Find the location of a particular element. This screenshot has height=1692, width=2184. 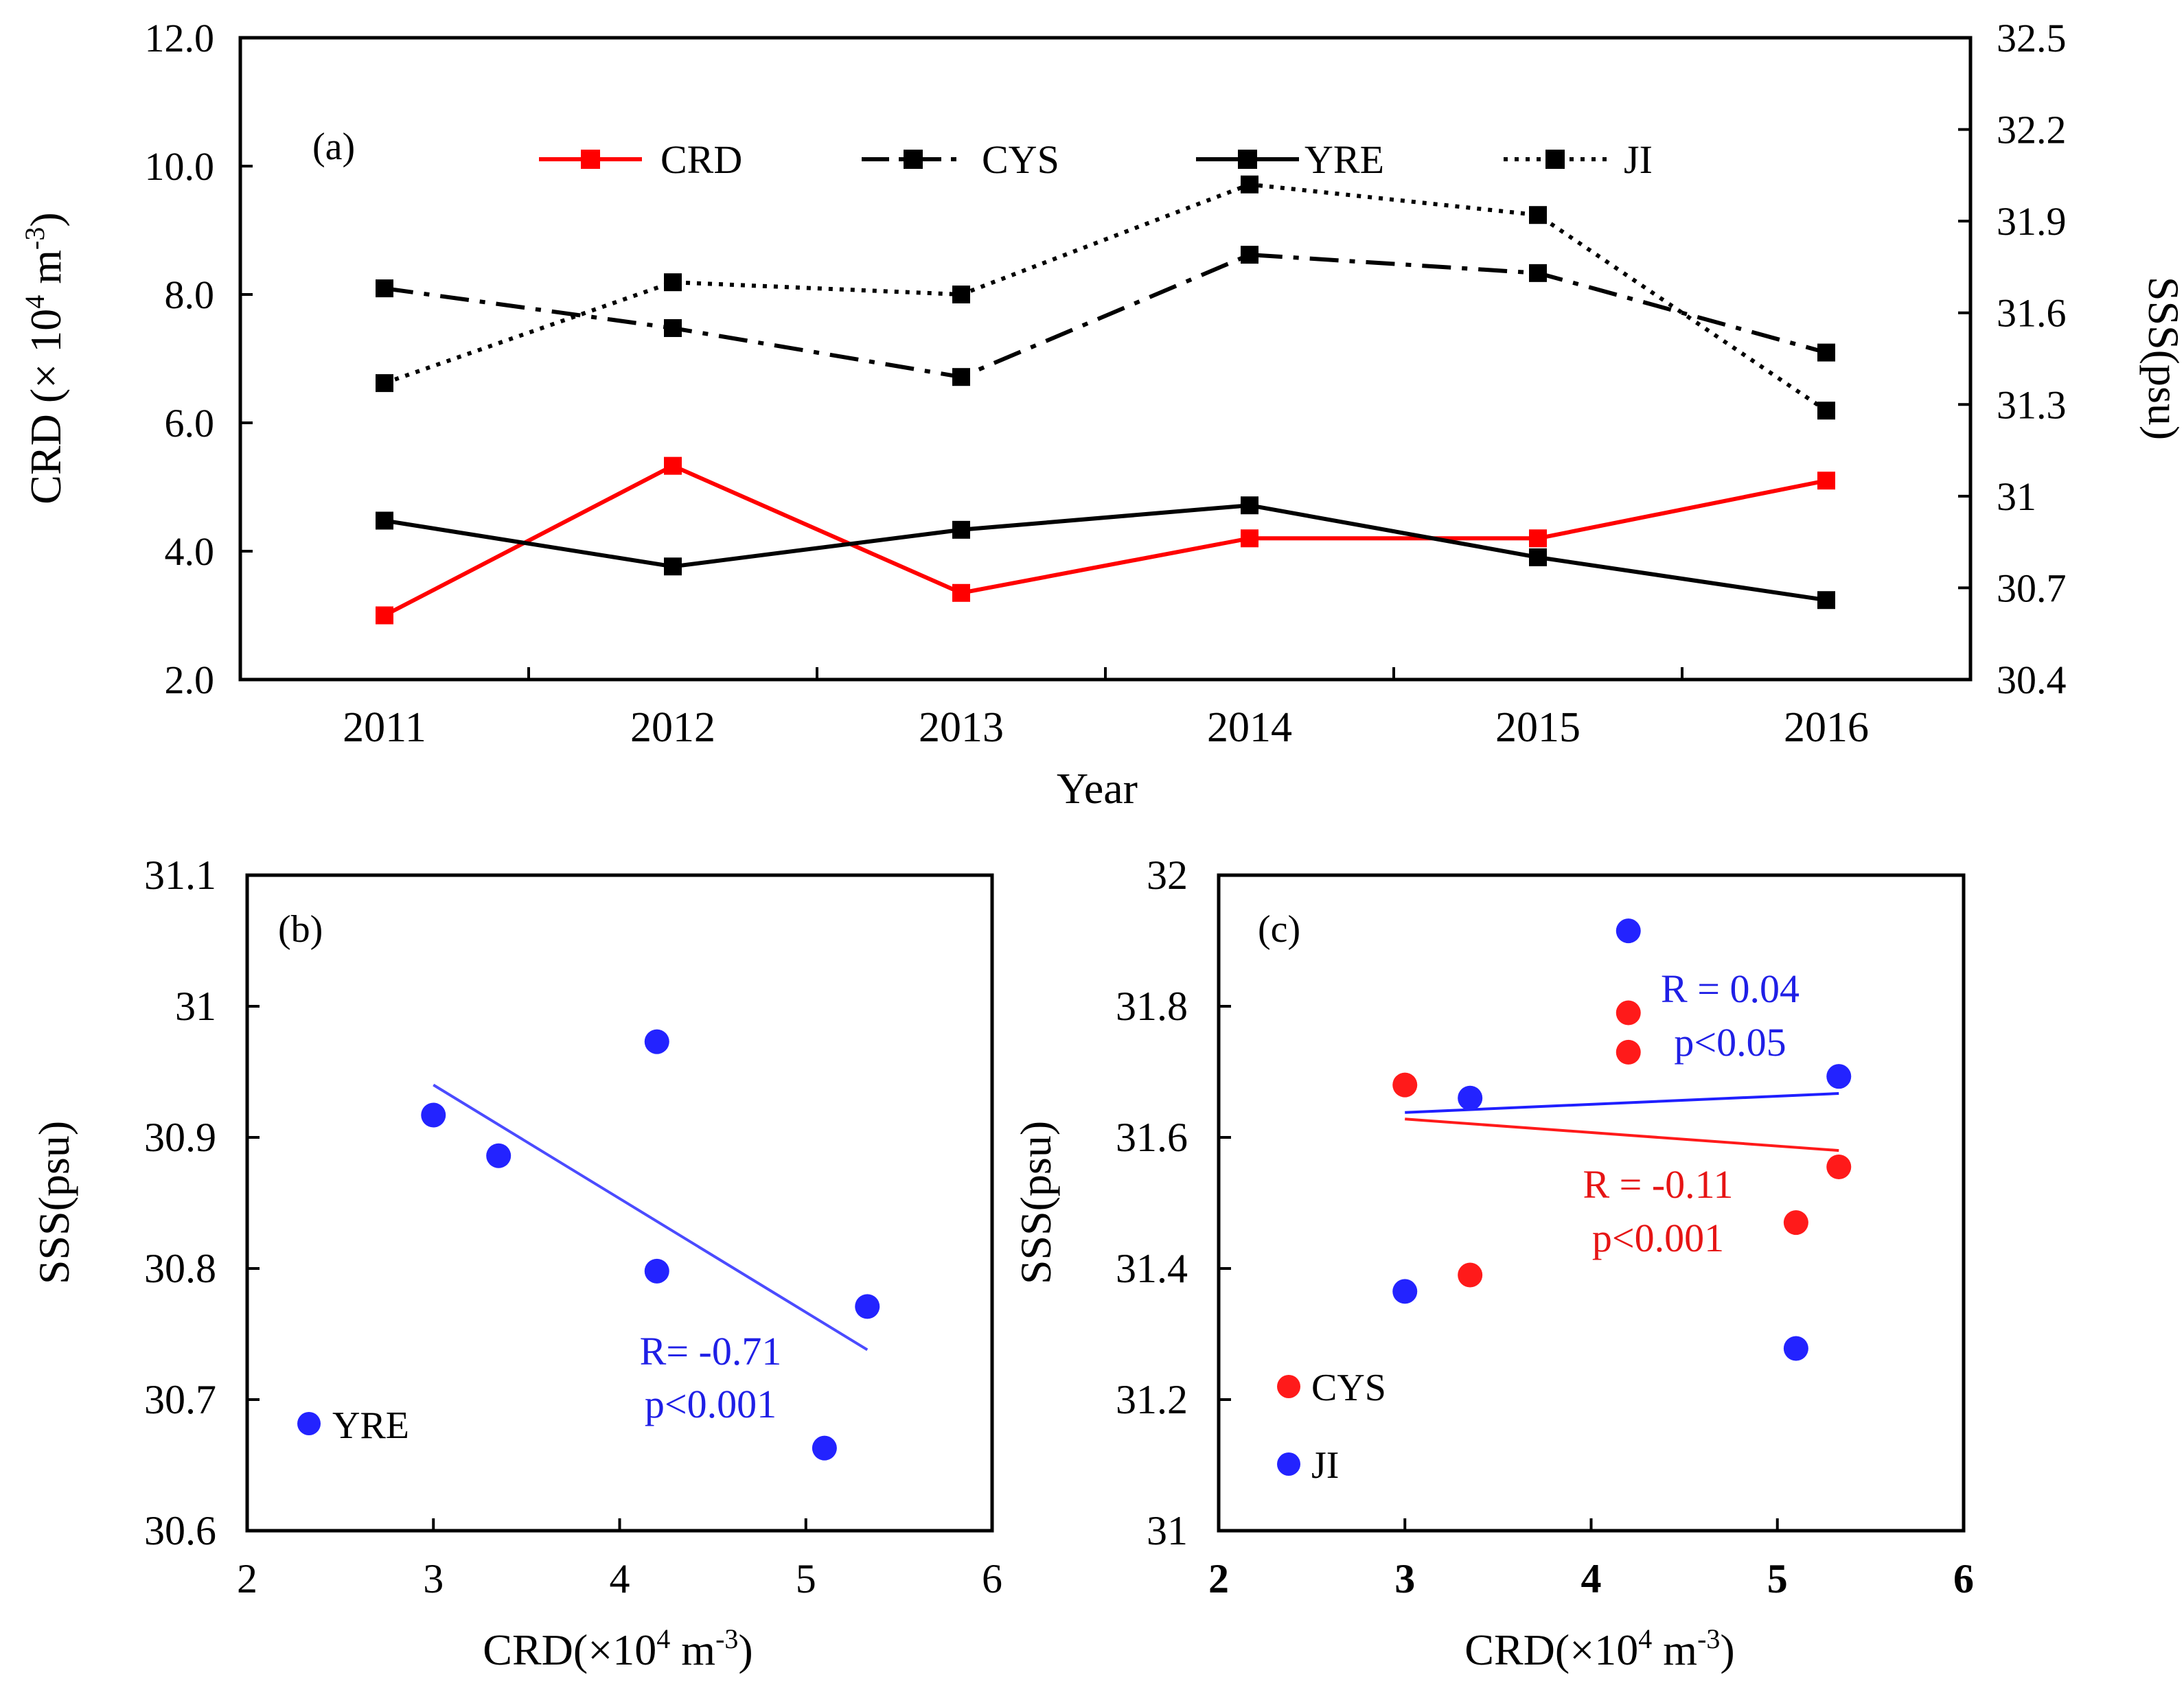

legend-label-ji-c: JI is located at coordinates (1325, 1465).